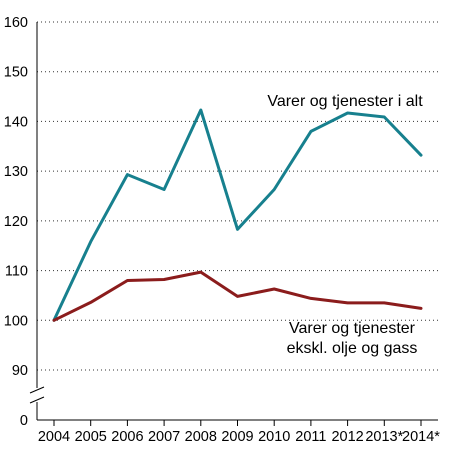 Image resolution: width=450 pixels, height=460 pixels. What do you see at coordinates (54, 437) in the screenshot?
I see `x-tick-label: 2004` at bounding box center [54, 437].